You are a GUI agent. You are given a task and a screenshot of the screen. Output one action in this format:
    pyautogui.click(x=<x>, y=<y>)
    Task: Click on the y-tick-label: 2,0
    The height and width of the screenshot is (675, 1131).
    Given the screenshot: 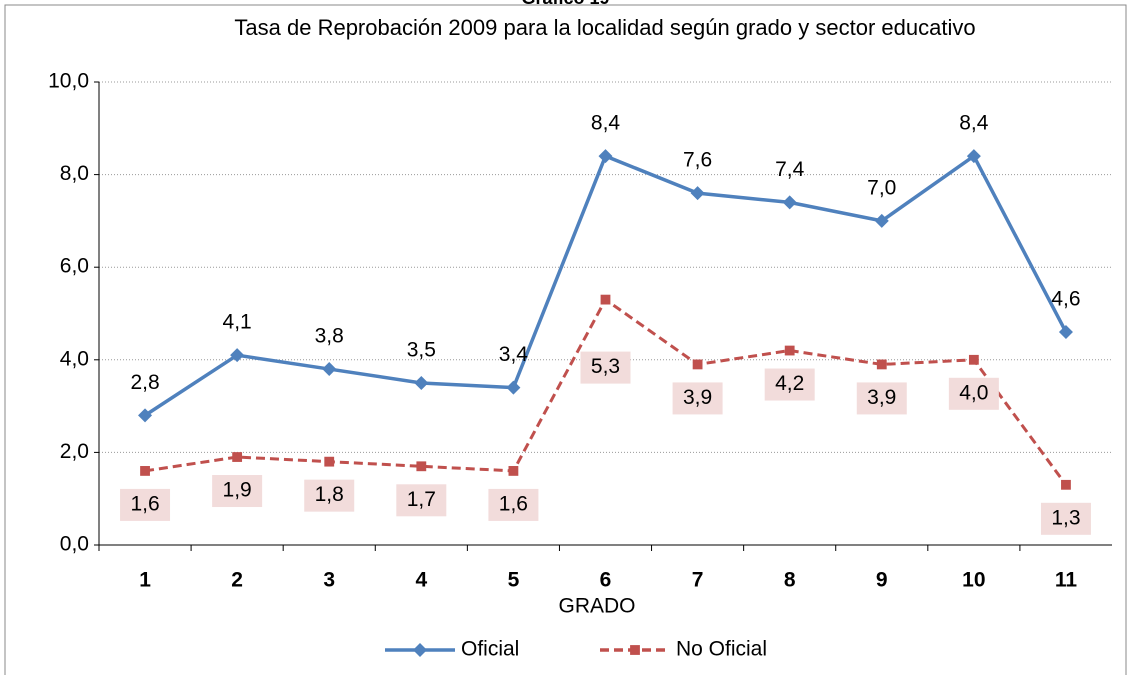 What is the action you would take?
    pyautogui.click(x=74, y=451)
    